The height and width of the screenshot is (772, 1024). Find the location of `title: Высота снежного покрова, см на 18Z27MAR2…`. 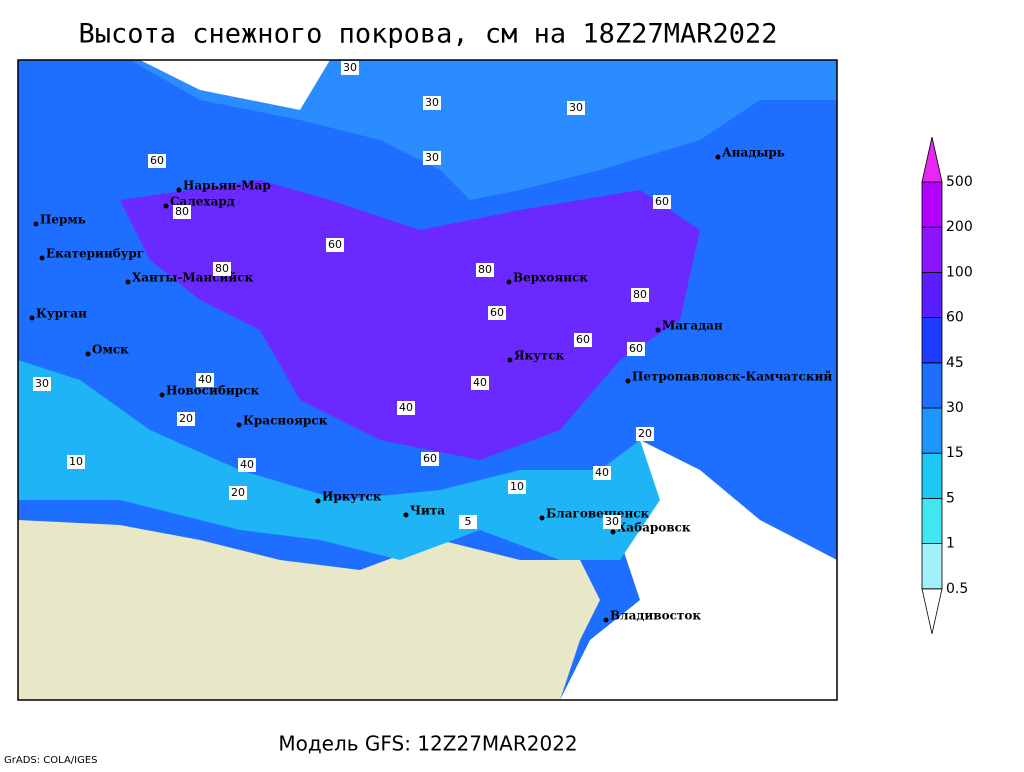

title: Высота снежного покрова, см на 18Z27MAR2… is located at coordinates (428, 34).